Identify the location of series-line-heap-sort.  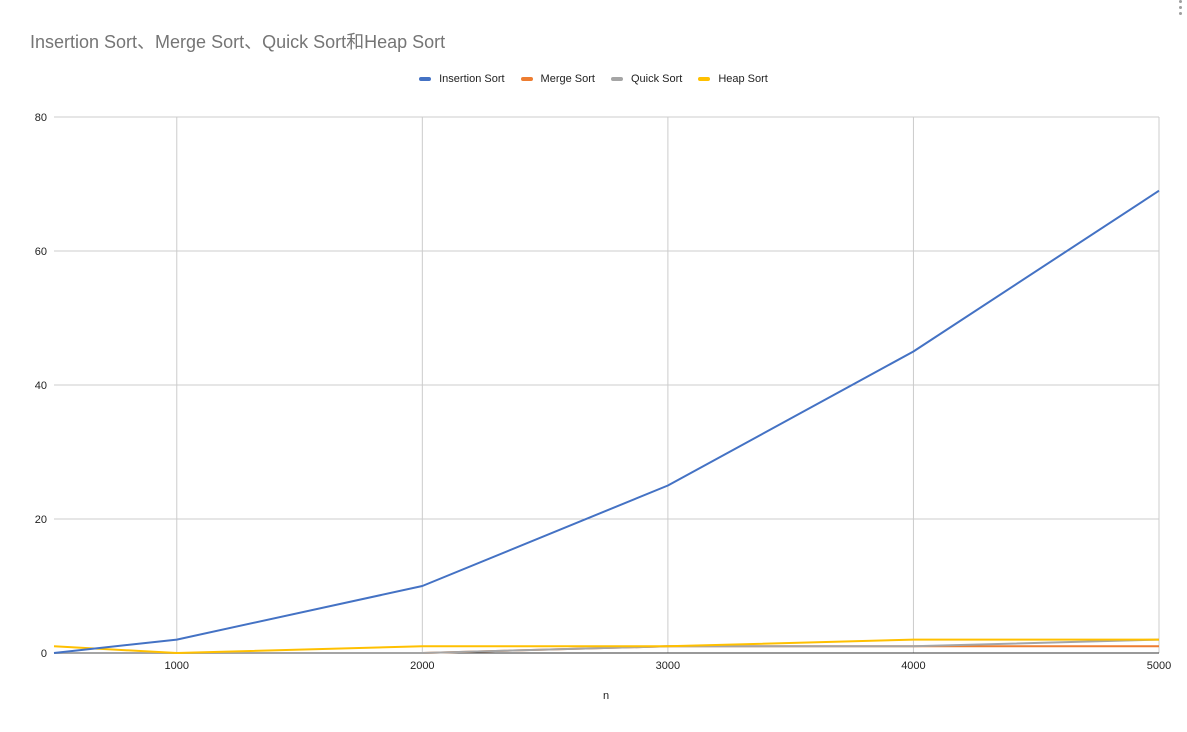
(606, 646).